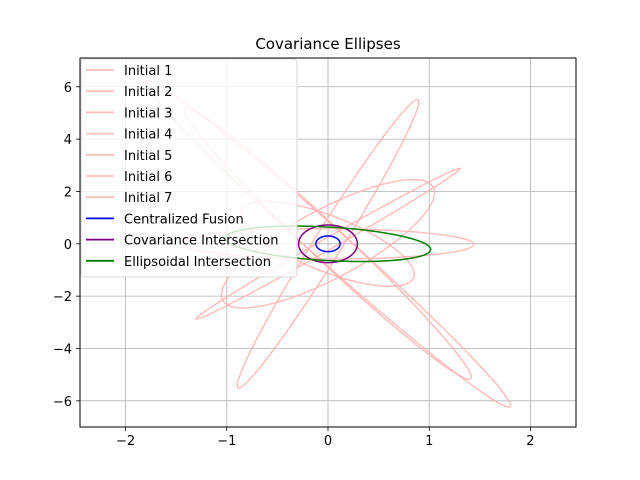  I want to click on initial-5-legend-label: Initial 5, so click(148, 156).